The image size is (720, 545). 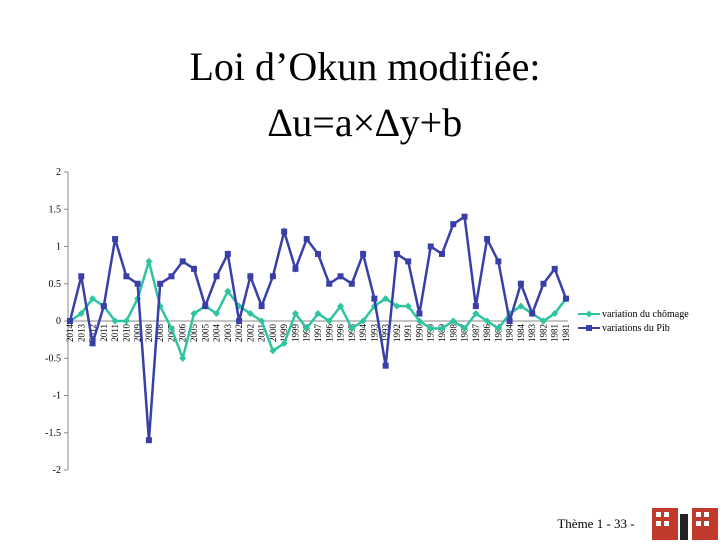 I want to click on y-tick-label: 2, so click(x=58, y=172).